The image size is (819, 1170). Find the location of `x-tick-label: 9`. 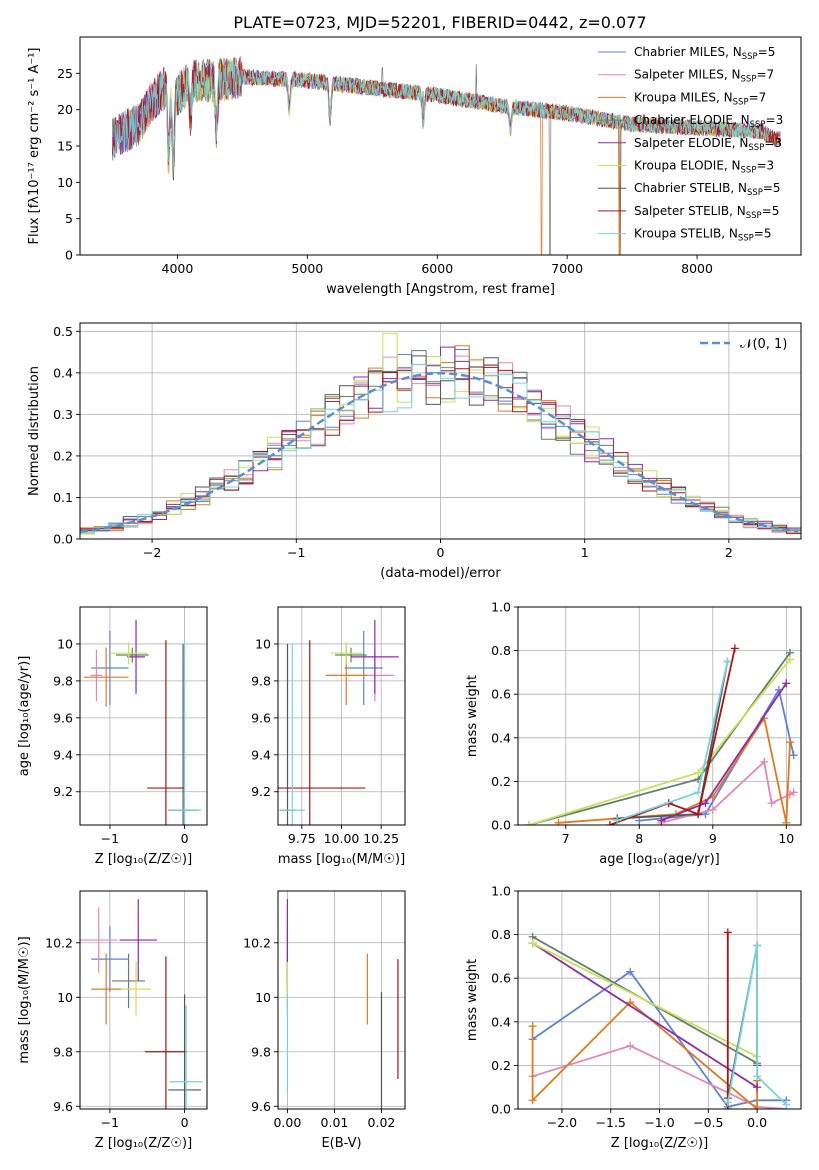

x-tick-label: 9 is located at coordinates (713, 838).